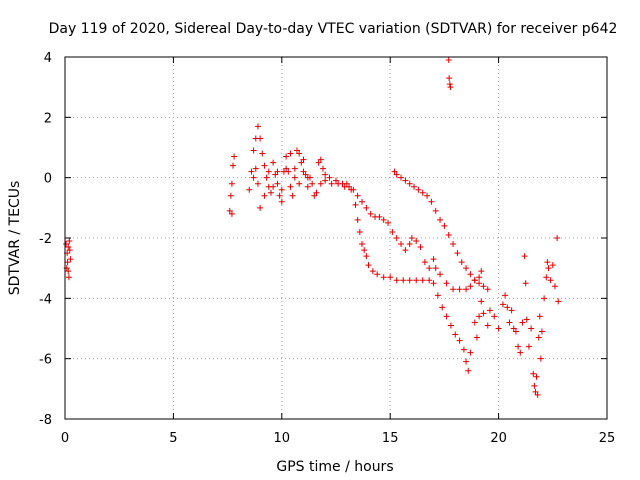 This screenshot has width=640, height=480. What do you see at coordinates (390, 438) in the screenshot?
I see `x-tick-label: 15` at bounding box center [390, 438].